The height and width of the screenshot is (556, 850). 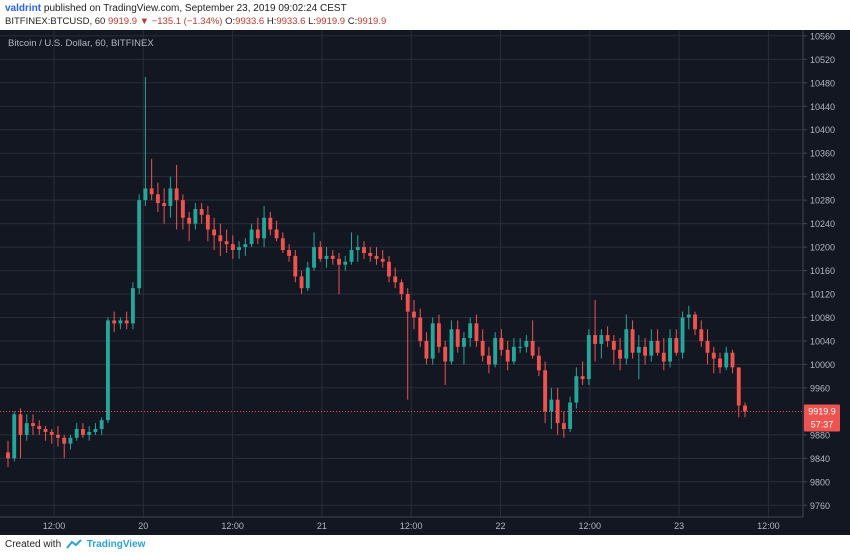 I want to click on y-tick-label: 10560, so click(x=822, y=36).